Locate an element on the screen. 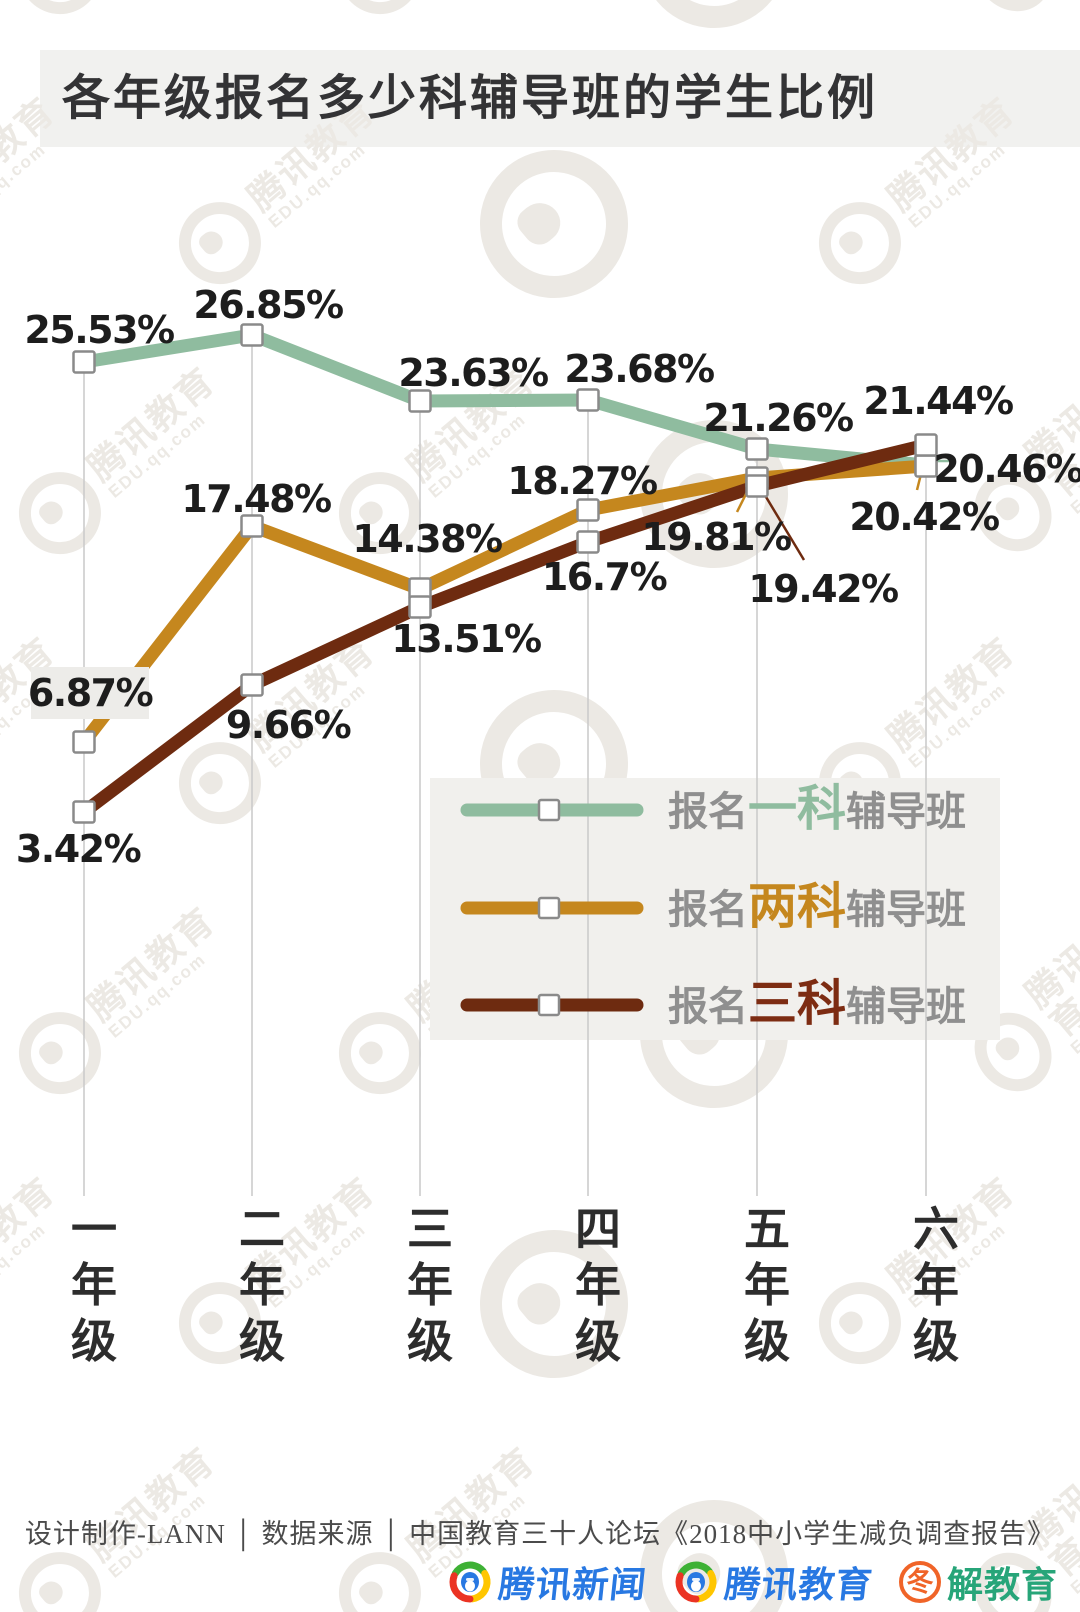 This screenshot has width=1080, height=1612. data-label: 20.46% is located at coordinates (1006, 469).